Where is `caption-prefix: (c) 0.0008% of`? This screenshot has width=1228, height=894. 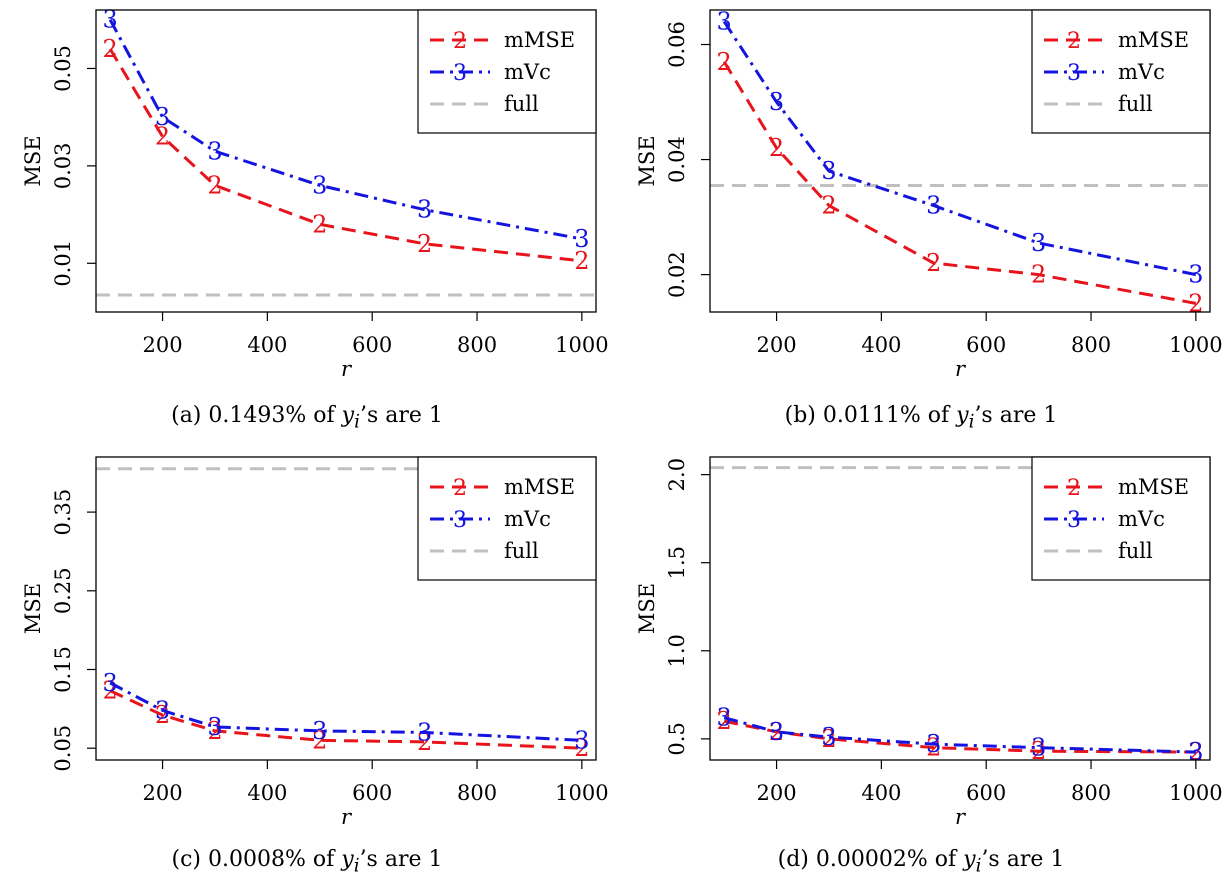 caption-prefix: (c) 0.0008% of is located at coordinates (256, 859).